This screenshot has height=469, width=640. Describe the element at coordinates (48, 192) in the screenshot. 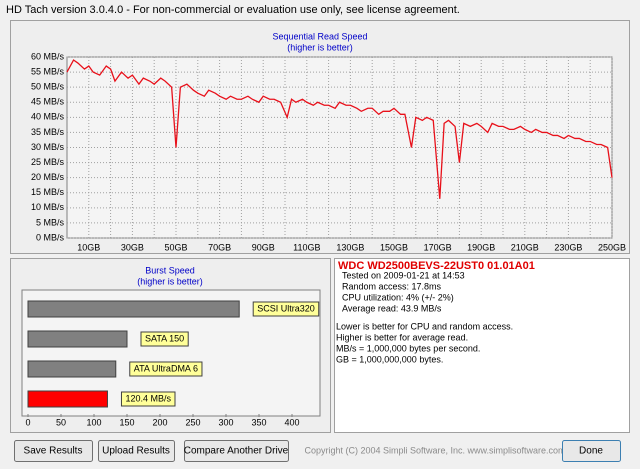

I see `y-tick-label: 15 MB/s` at that location.